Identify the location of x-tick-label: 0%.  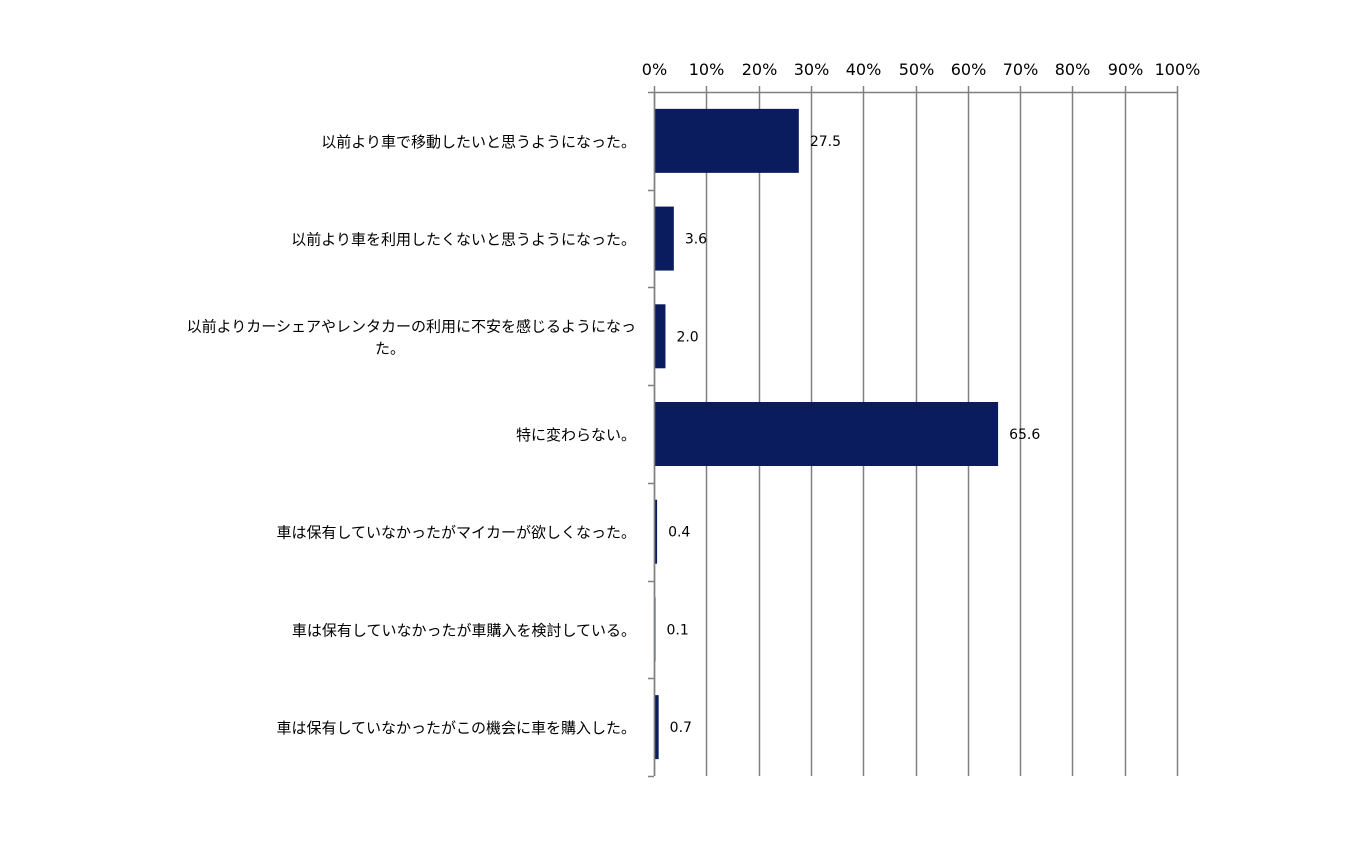
(654, 69).